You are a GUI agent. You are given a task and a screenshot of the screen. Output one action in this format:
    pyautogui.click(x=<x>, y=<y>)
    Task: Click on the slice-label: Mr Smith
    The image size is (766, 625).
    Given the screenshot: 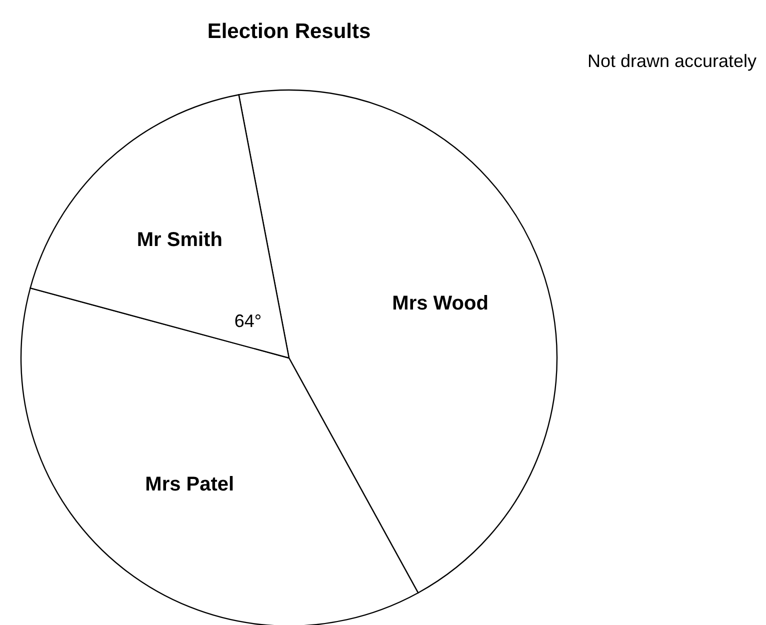 What is the action you would take?
    pyautogui.click(x=179, y=240)
    